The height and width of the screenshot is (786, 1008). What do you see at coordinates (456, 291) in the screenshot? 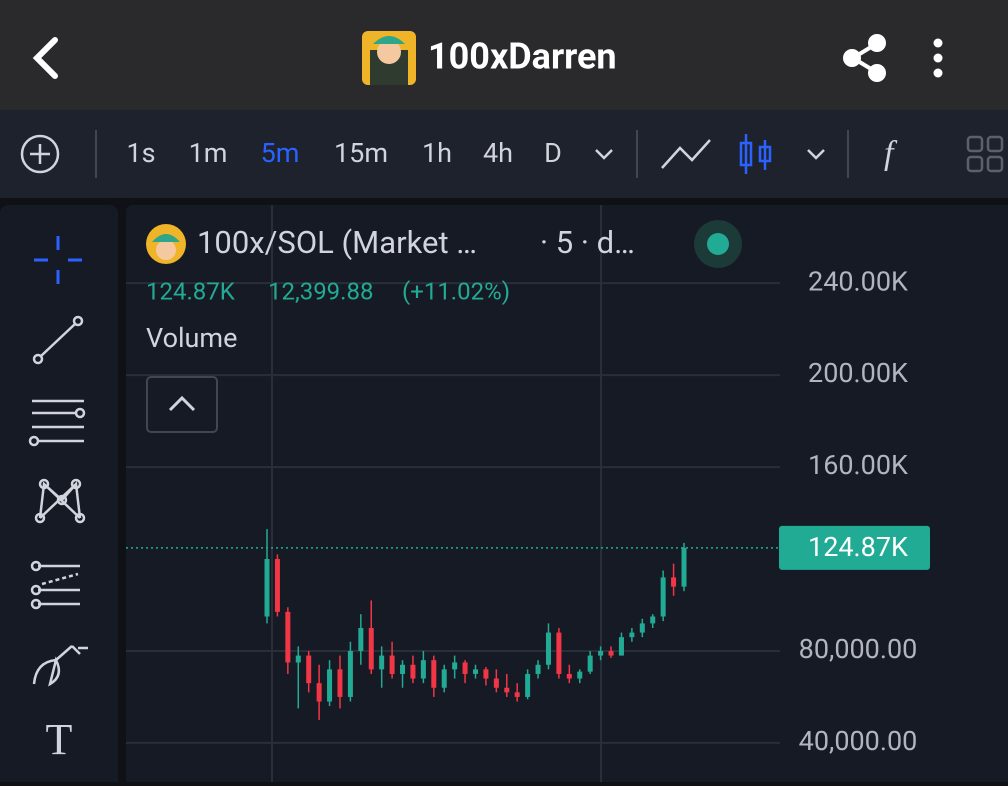
I see `price-change-percent: (+11.02%)` at bounding box center [456, 291].